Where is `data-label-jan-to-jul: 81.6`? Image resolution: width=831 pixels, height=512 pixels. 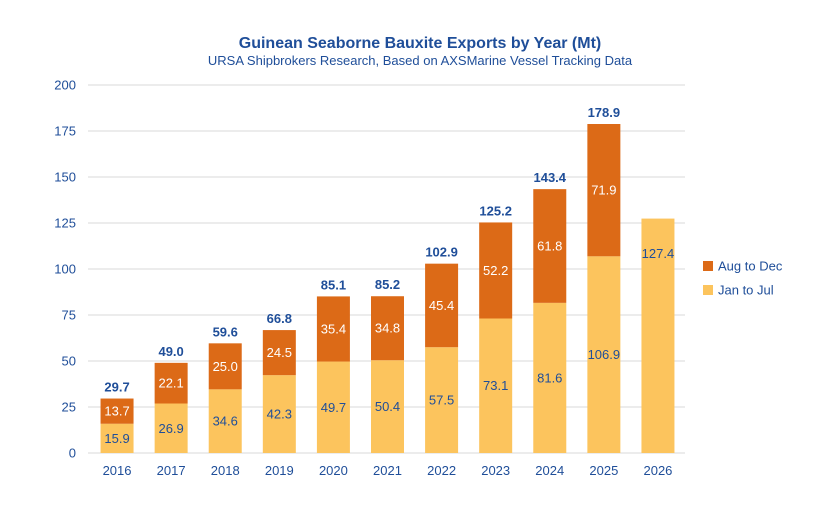 data-label-jan-to-jul: 81.6 is located at coordinates (549, 377).